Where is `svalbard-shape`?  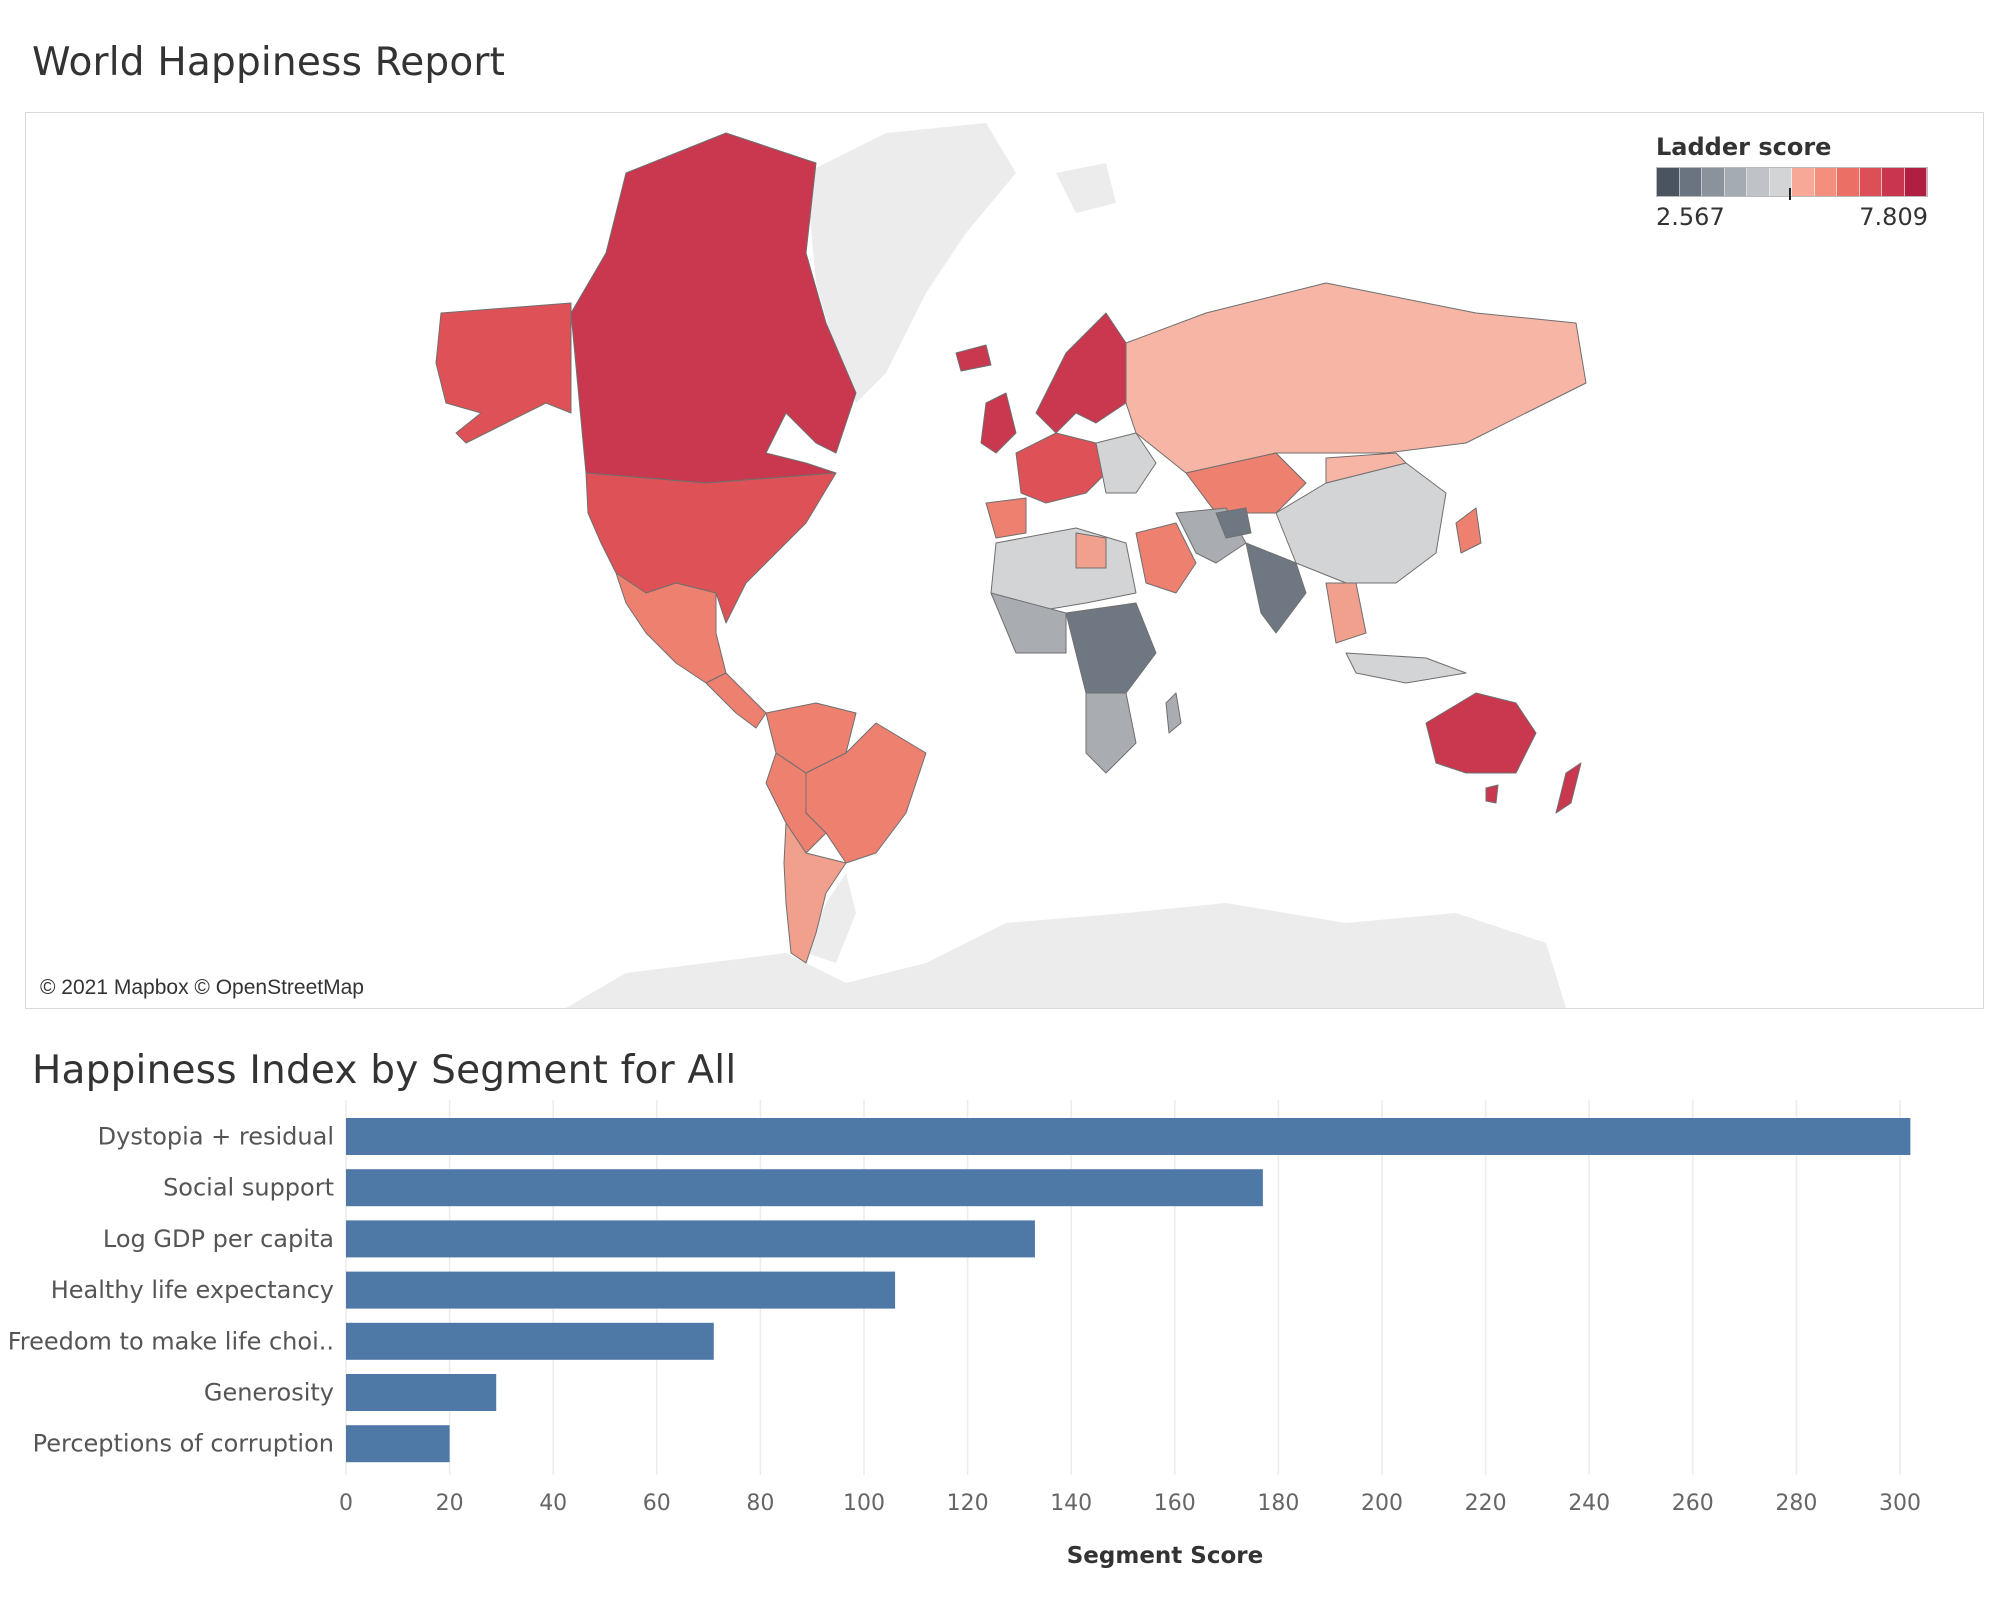 svalbard-shape is located at coordinates (1086, 188).